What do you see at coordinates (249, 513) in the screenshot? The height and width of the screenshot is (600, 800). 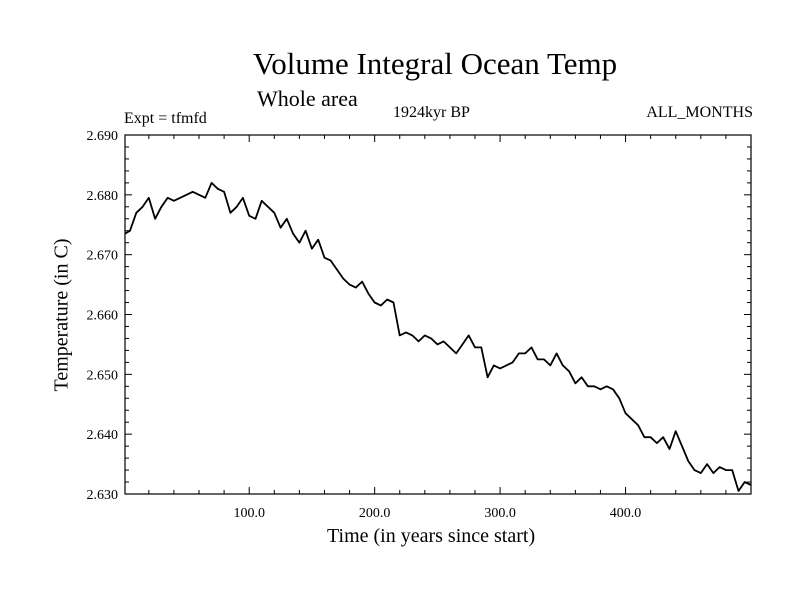 I see `x-tick-label: 100.0` at bounding box center [249, 513].